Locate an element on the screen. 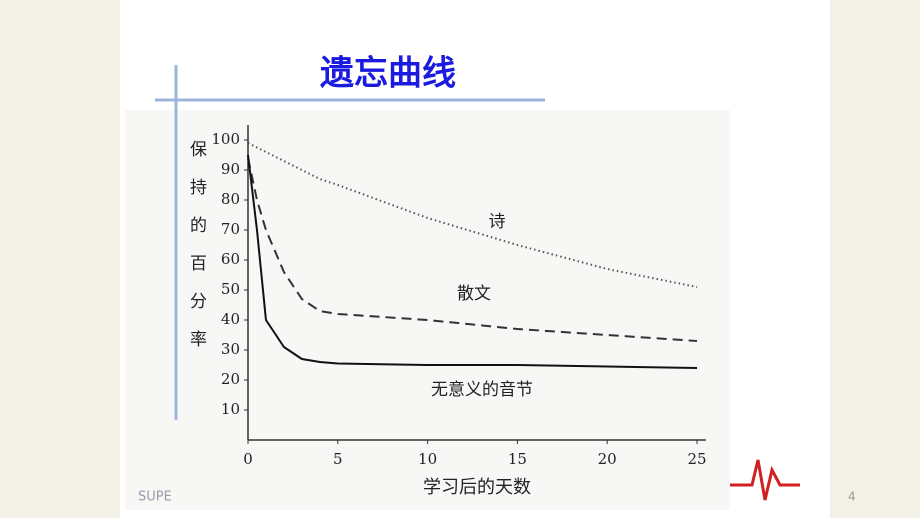 This screenshot has width=920, height=518. x-tick-label: 15 is located at coordinates (517, 459).